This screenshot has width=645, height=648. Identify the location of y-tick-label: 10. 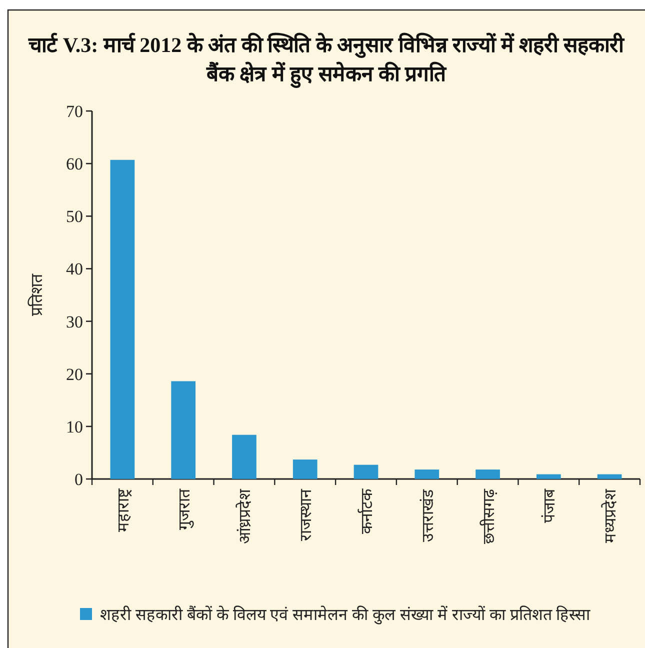
(74, 426).